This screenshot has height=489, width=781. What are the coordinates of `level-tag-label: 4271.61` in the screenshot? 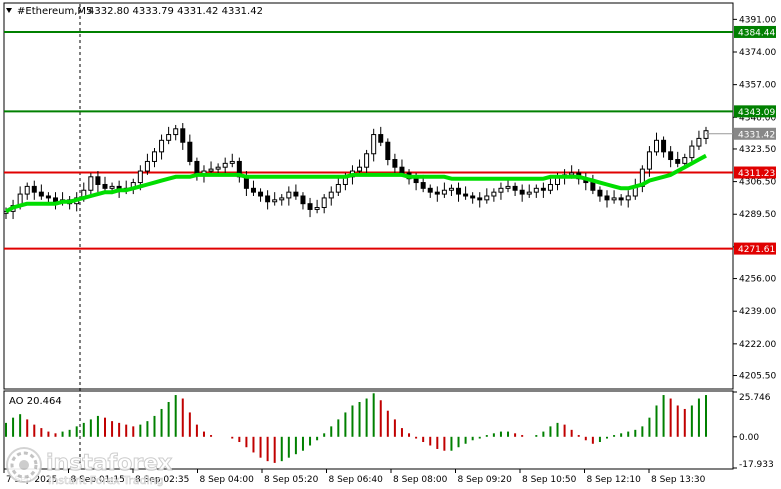 It's located at (756, 250).